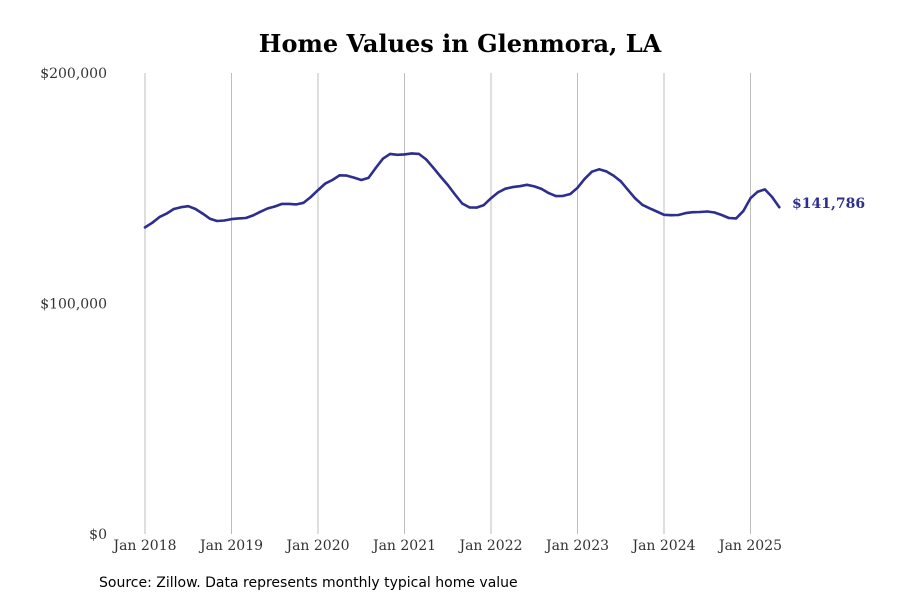 Image resolution: width=900 pixels, height=600 pixels. What do you see at coordinates (230, 546) in the screenshot?
I see `x-tick-label: Jan 2019` at bounding box center [230, 546].